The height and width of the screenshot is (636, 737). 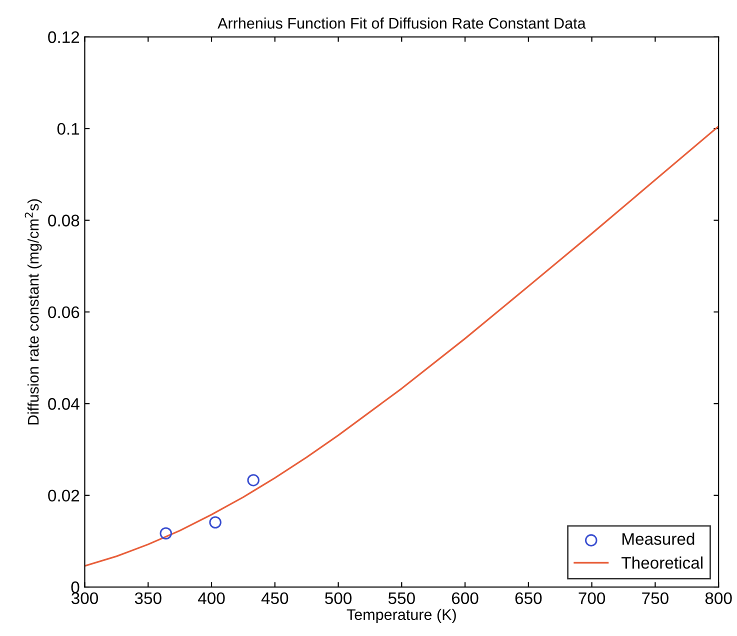 I want to click on y-tick-label: 0.02, so click(x=64, y=496).